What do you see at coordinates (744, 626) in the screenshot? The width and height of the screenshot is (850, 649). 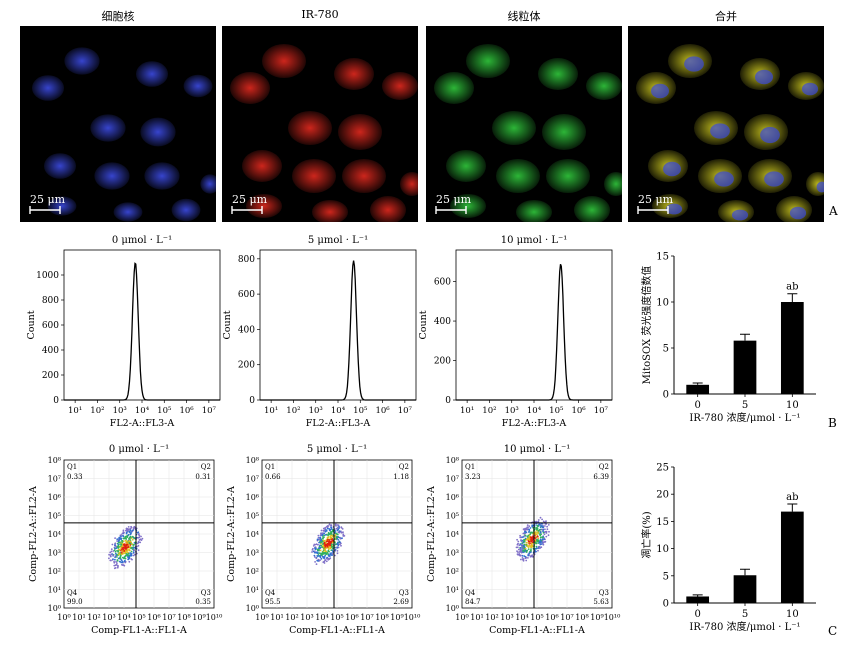 I see `x-axis-label: IR-780 浓度/μmol · L⁻¹` at bounding box center [744, 626].